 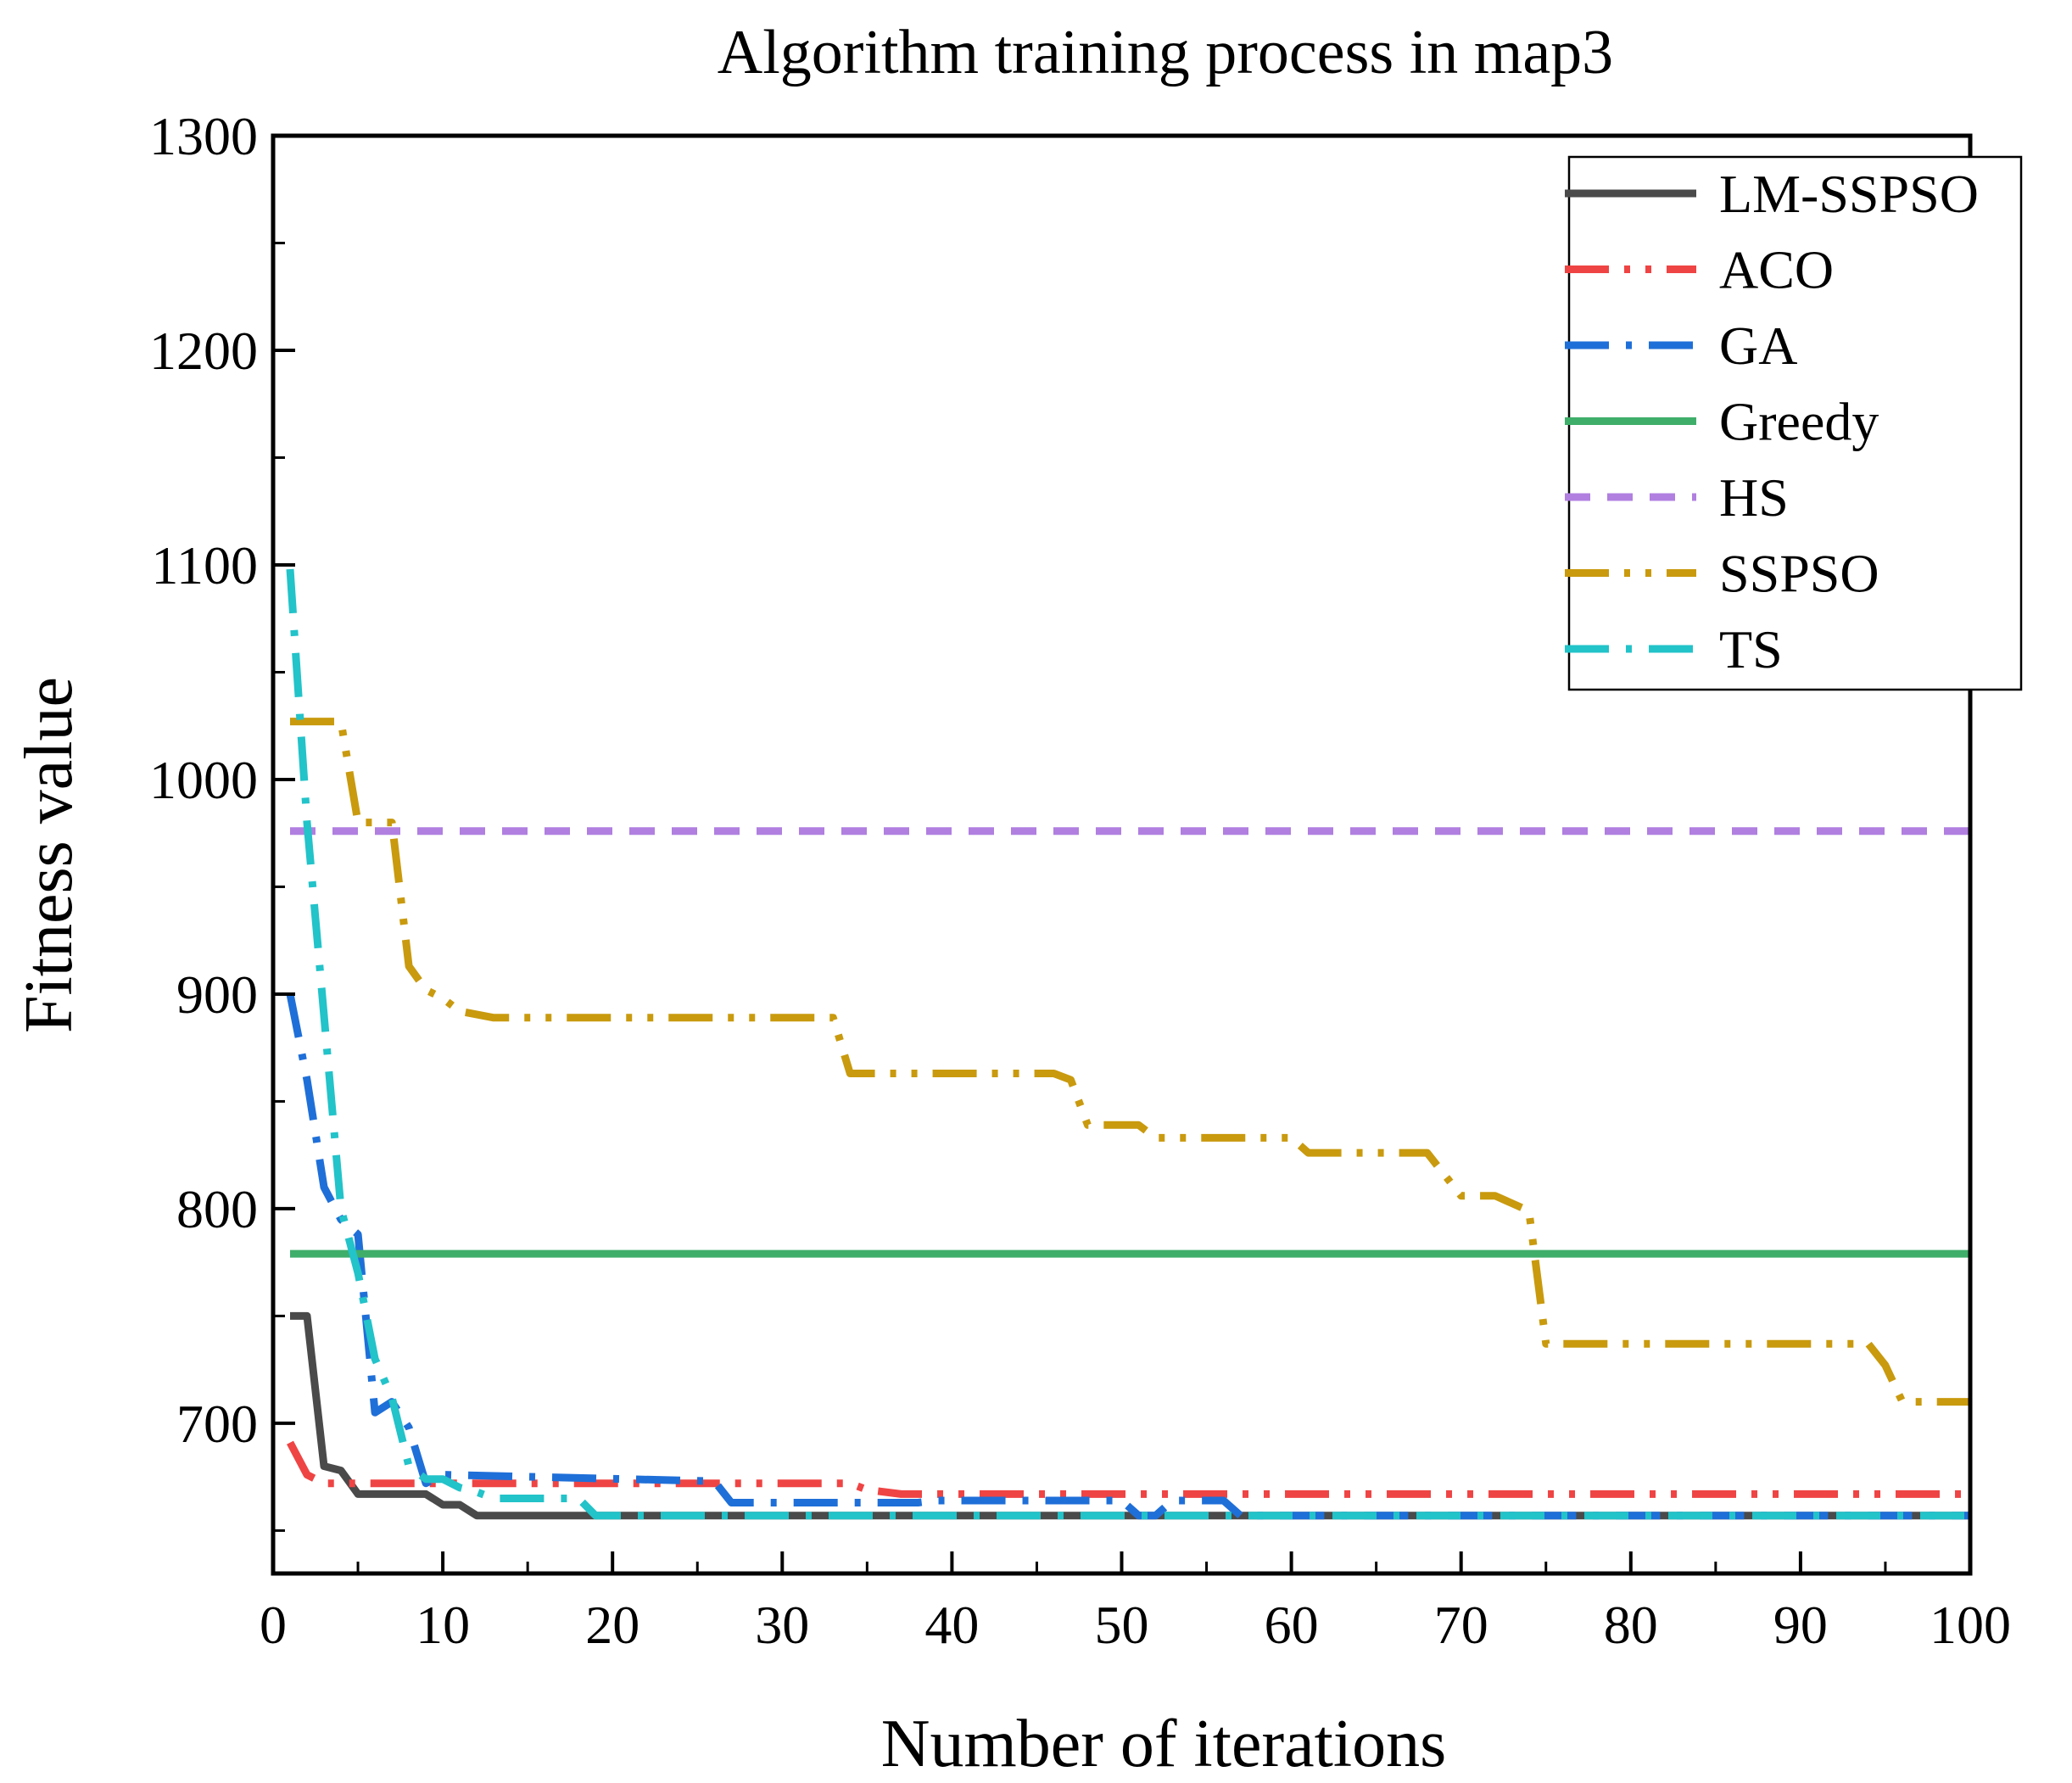 I want to click on x-tick-label: 80, so click(x=1631, y=1625).